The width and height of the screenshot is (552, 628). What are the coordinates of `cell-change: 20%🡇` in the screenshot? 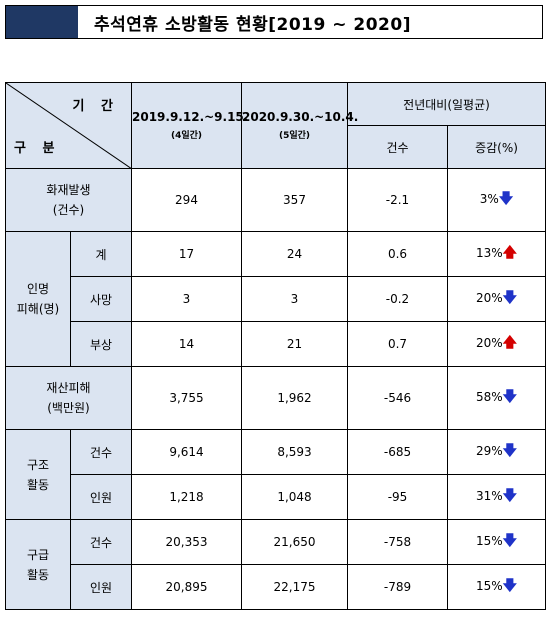 It's located at (496, 299).